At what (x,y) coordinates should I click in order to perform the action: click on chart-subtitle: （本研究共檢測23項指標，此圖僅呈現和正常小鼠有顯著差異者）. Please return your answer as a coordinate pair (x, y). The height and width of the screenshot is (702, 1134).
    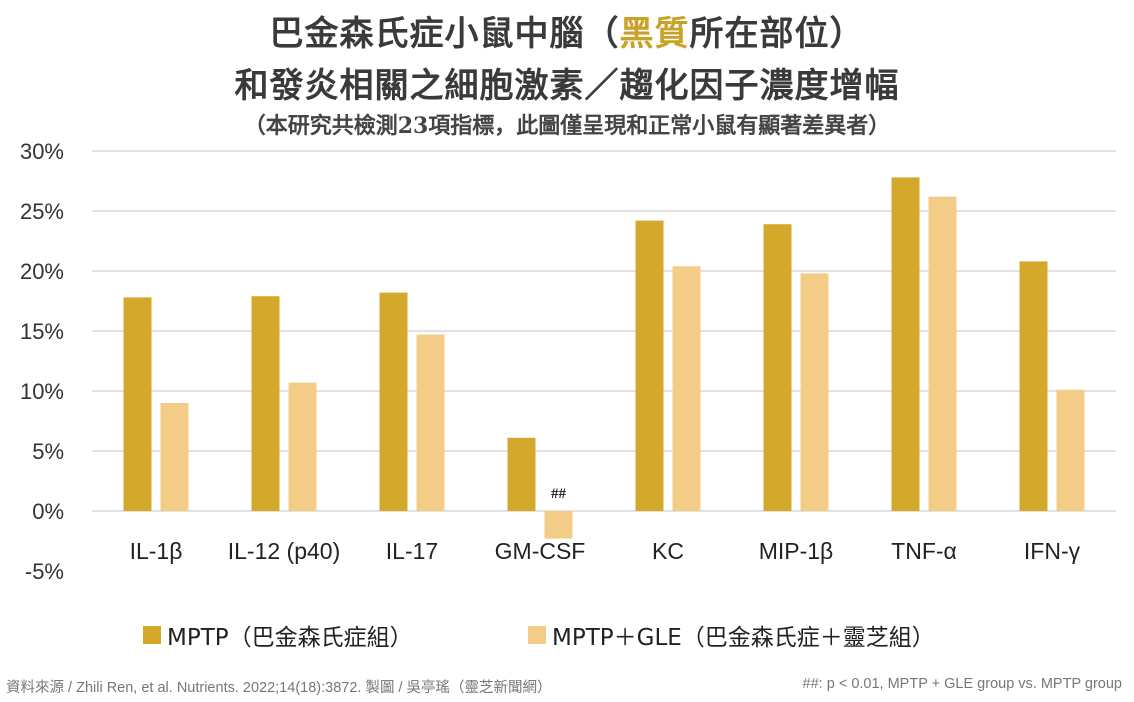
    Looking at the image, I should click on (567, 126).